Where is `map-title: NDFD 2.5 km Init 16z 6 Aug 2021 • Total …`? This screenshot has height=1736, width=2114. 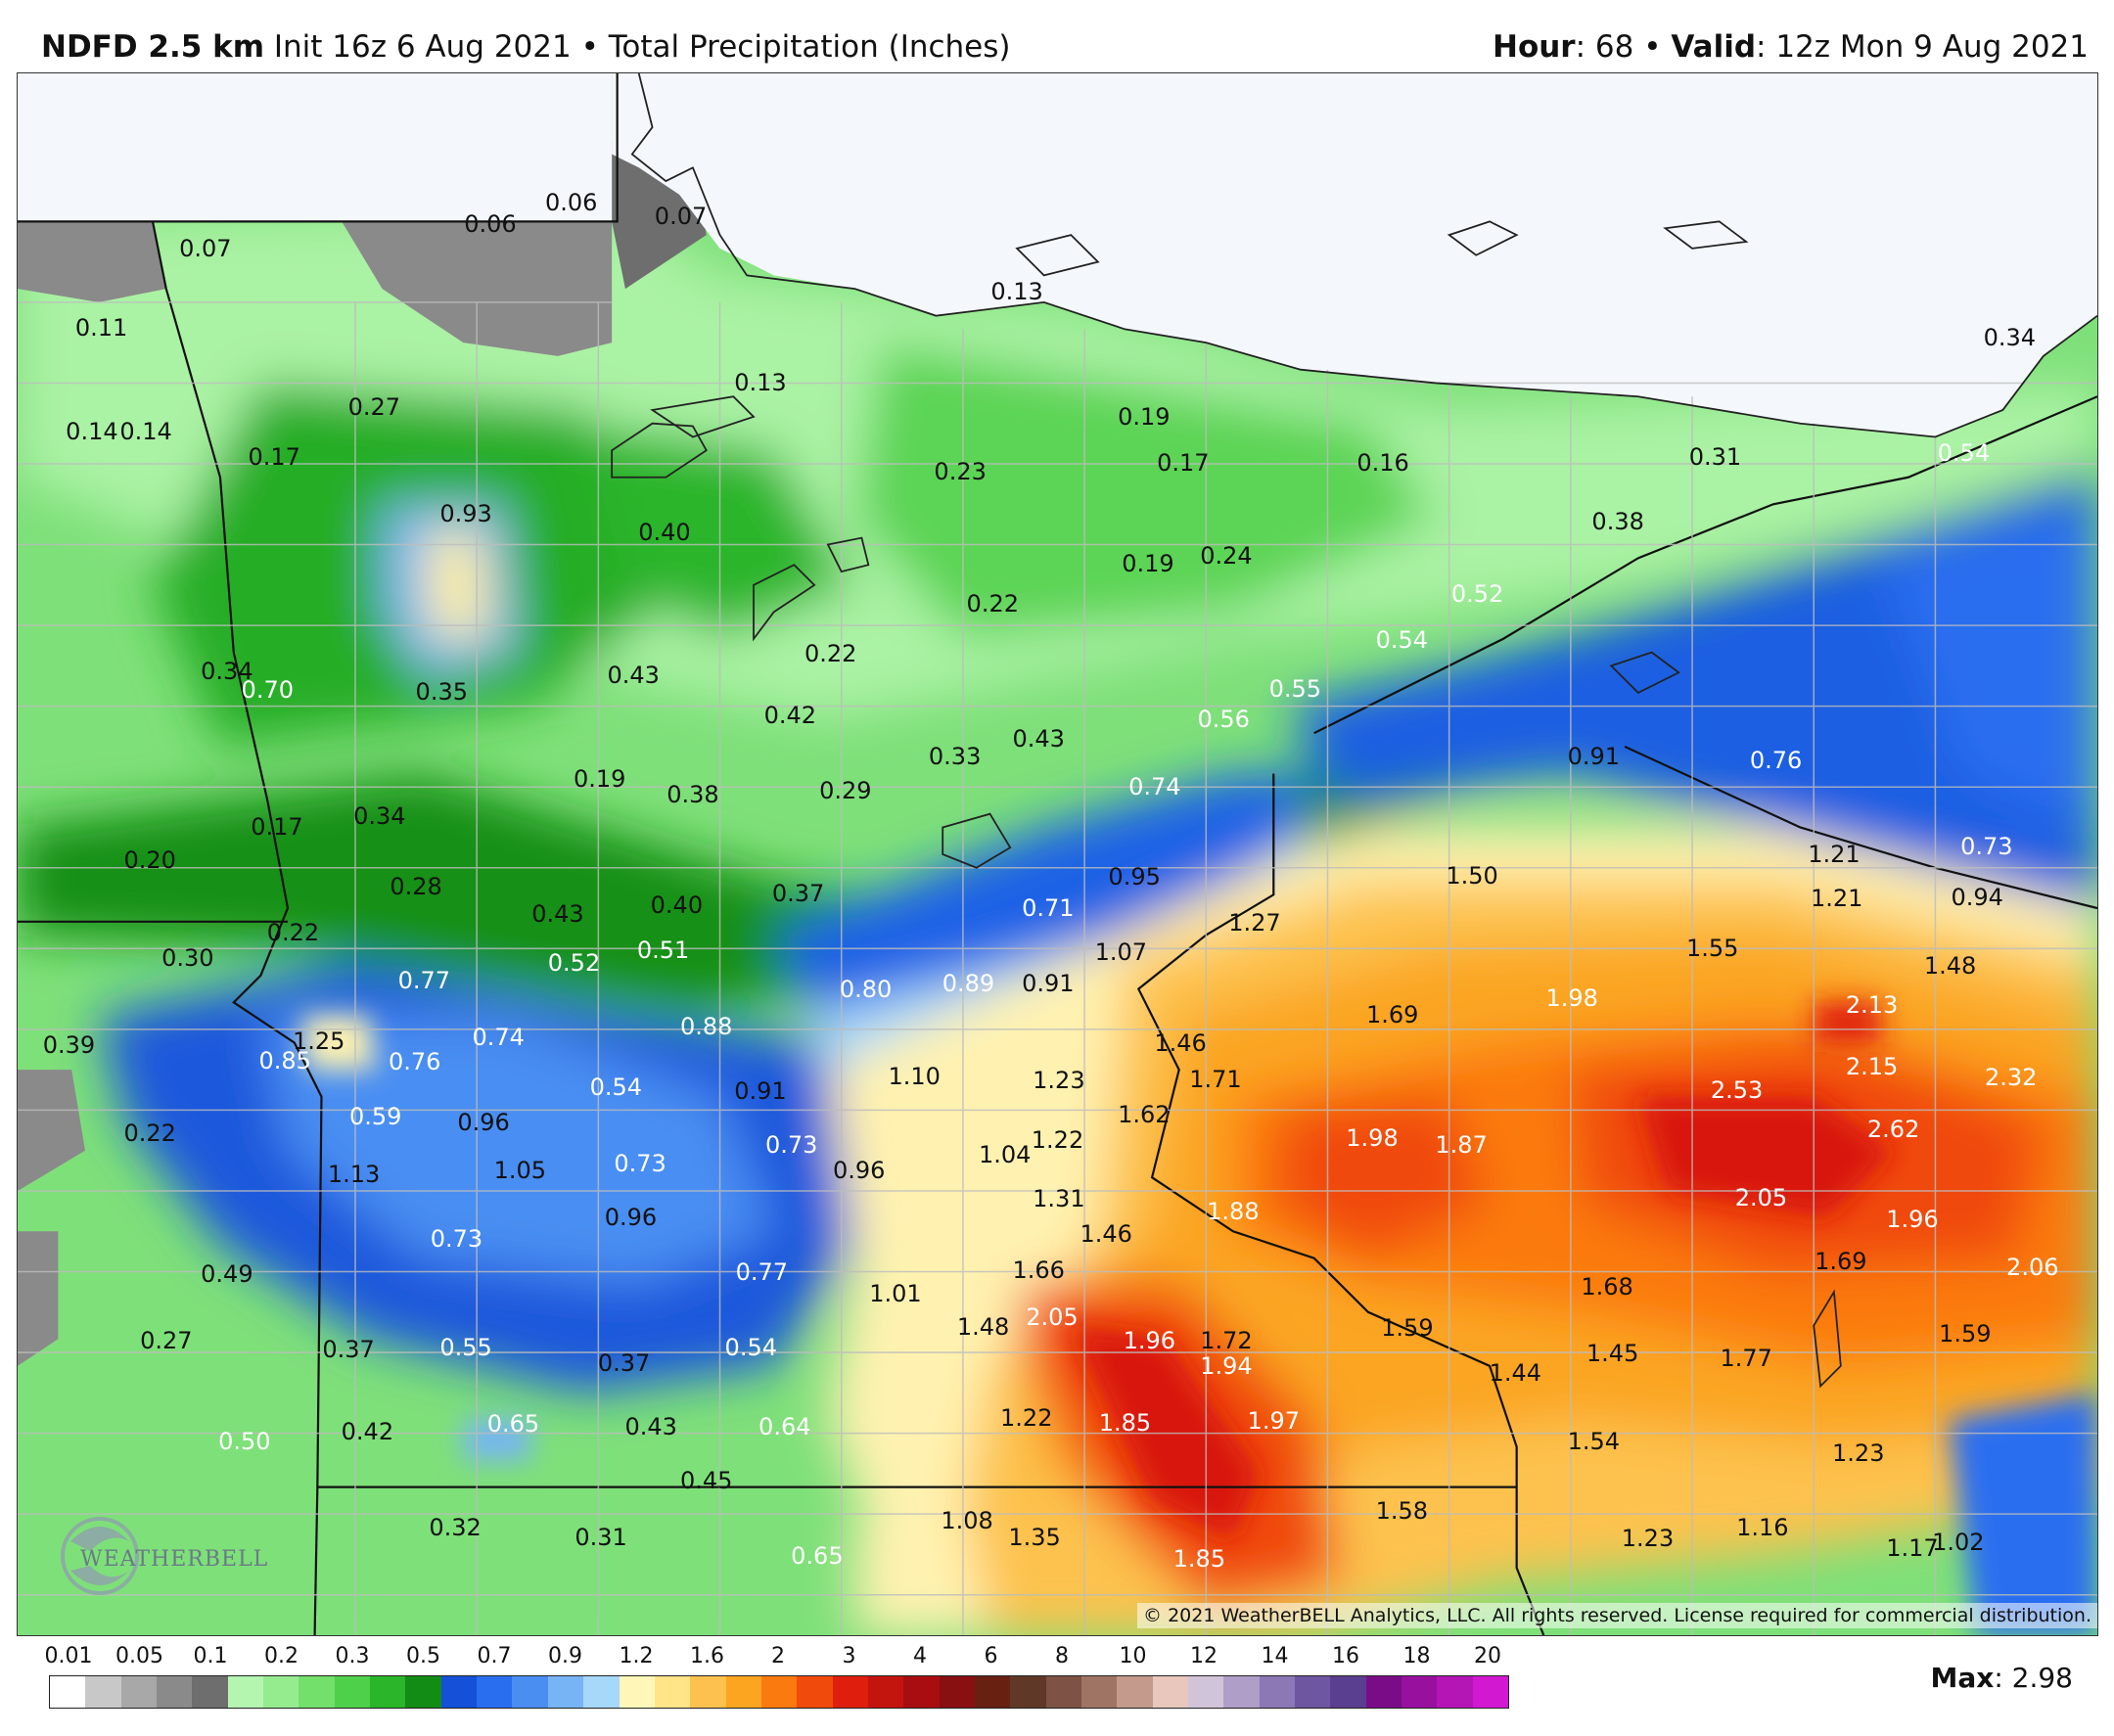 map-title: NDFD 2.5 km Init 16z 6 Aug 2021 • Total … is located at coordinates (526, 47).